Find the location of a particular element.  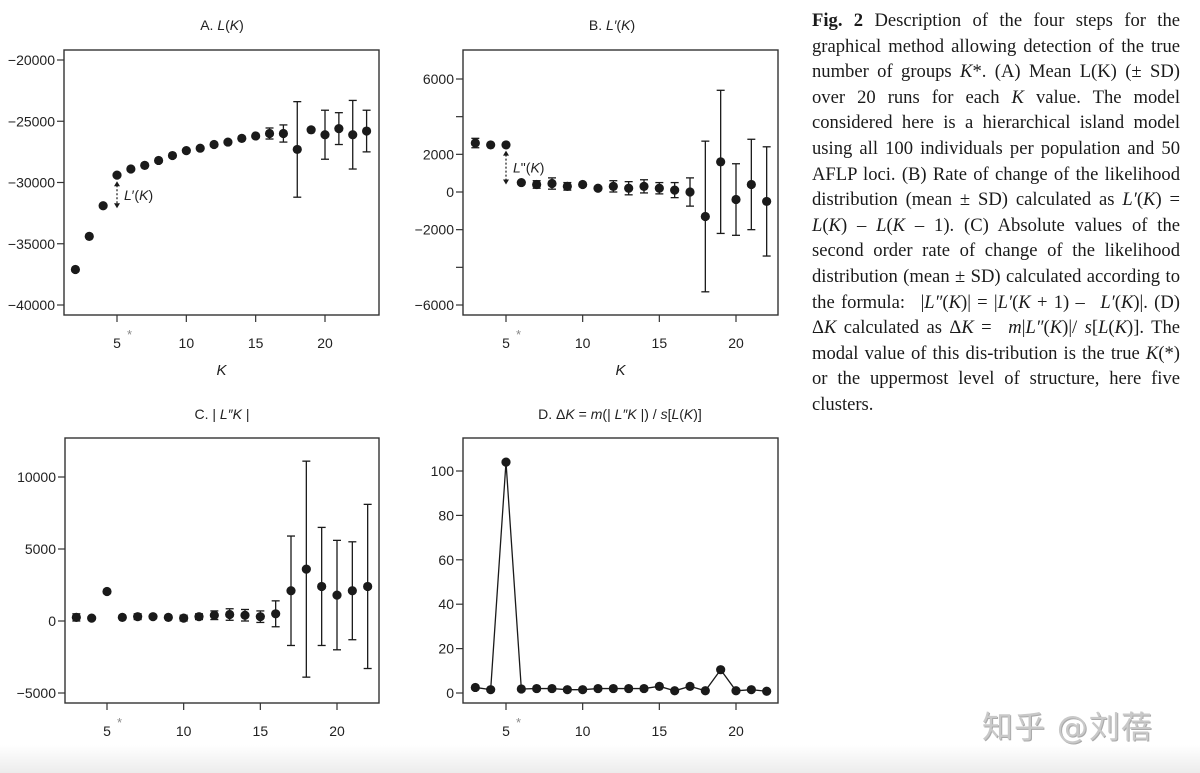

annotation-label-segment: "( is located at coordinates (526, 168).